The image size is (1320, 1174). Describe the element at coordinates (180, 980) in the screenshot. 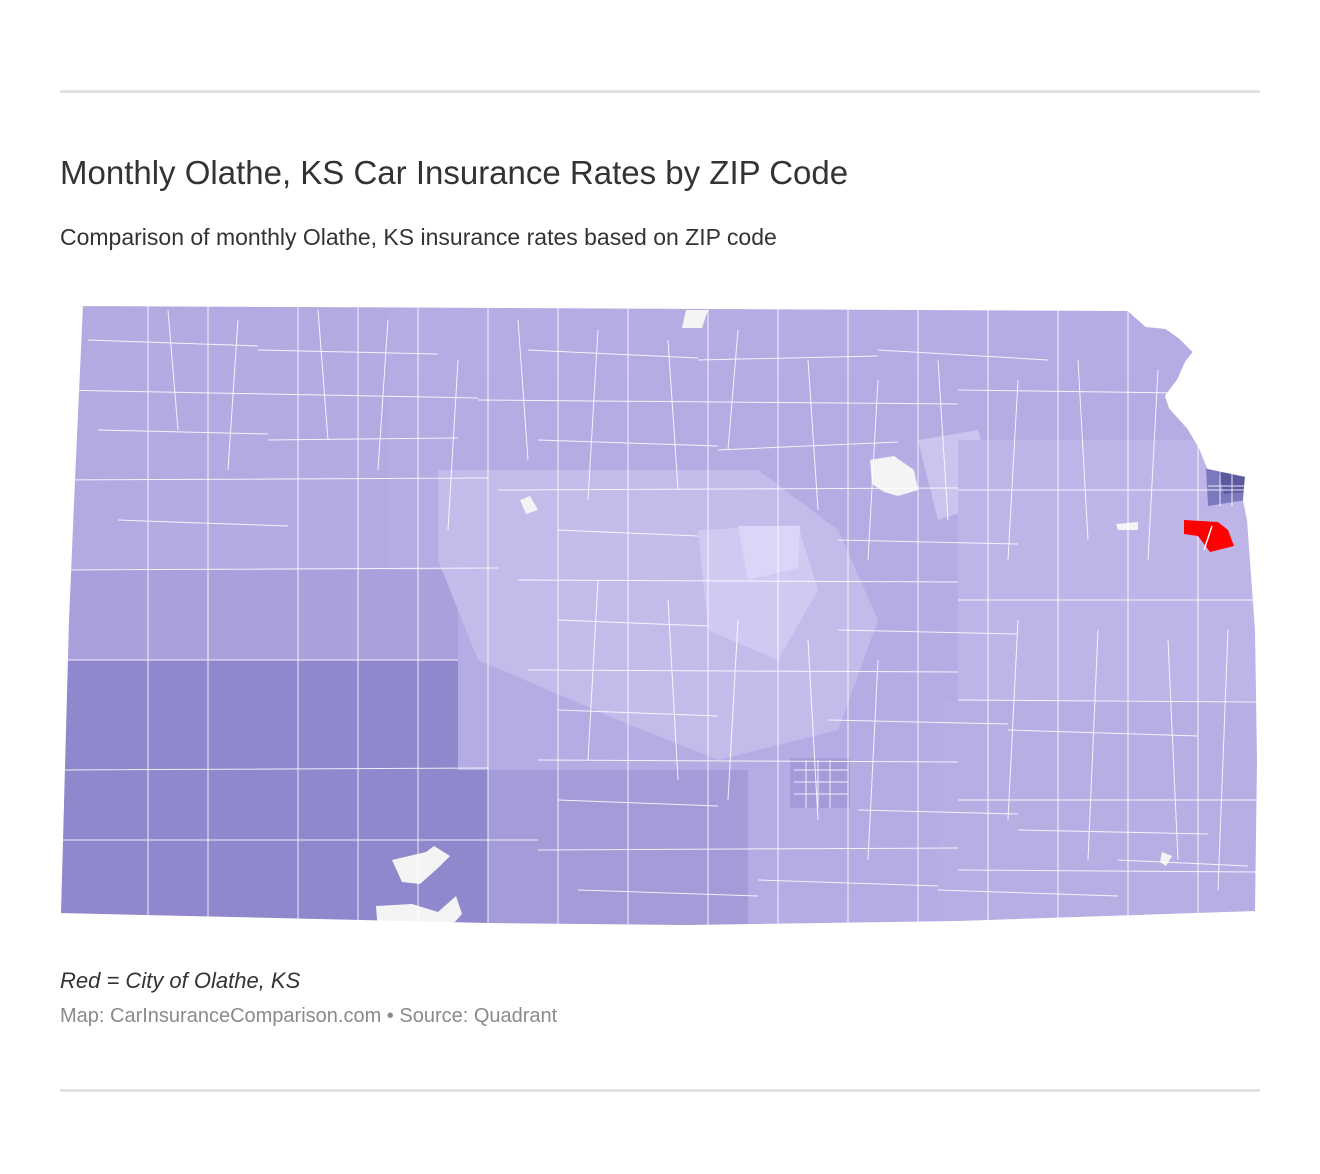

I see `legend-note: Red = City of Olathe, KS` at that location.